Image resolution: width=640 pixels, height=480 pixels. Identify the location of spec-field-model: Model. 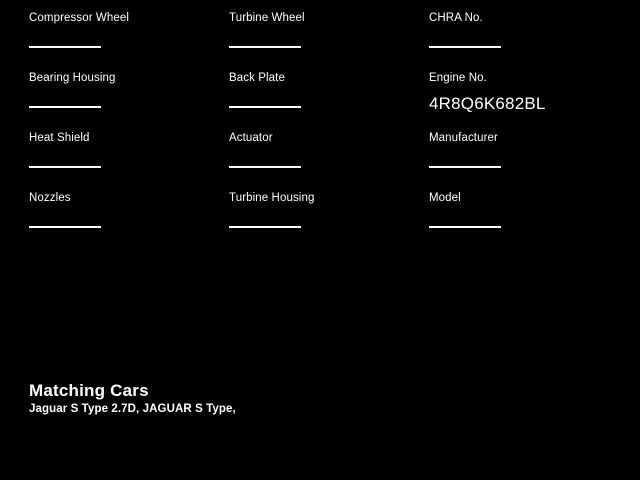
(521, 222).